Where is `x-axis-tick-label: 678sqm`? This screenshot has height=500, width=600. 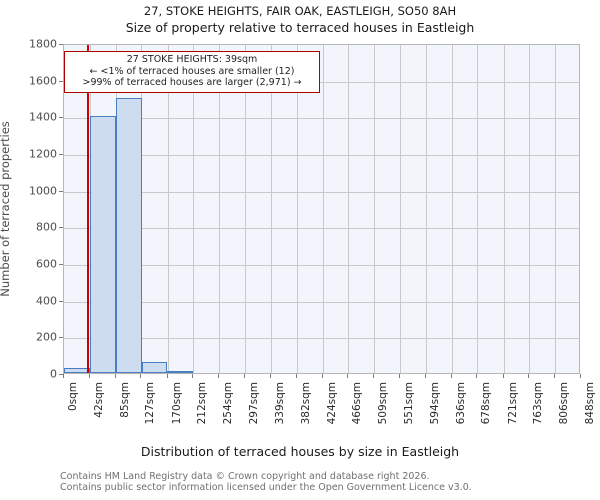 x-axis-tick-label: 678sqm is located at coordinates (486, 403).